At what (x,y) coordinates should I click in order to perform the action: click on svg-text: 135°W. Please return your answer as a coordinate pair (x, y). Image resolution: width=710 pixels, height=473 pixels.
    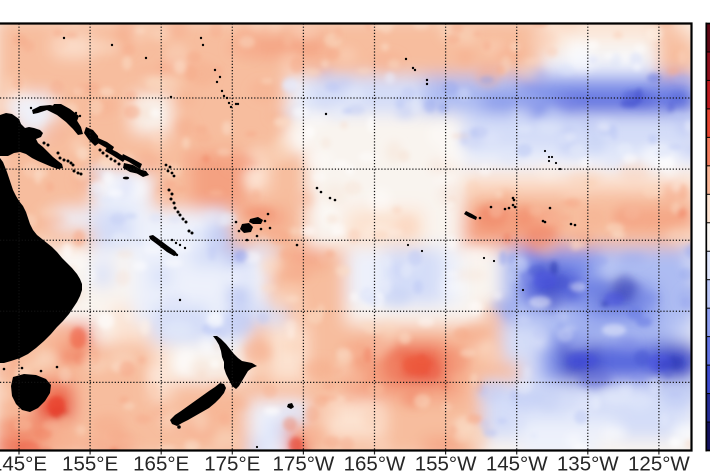
    Looking at the image, I should click on (588, 463).